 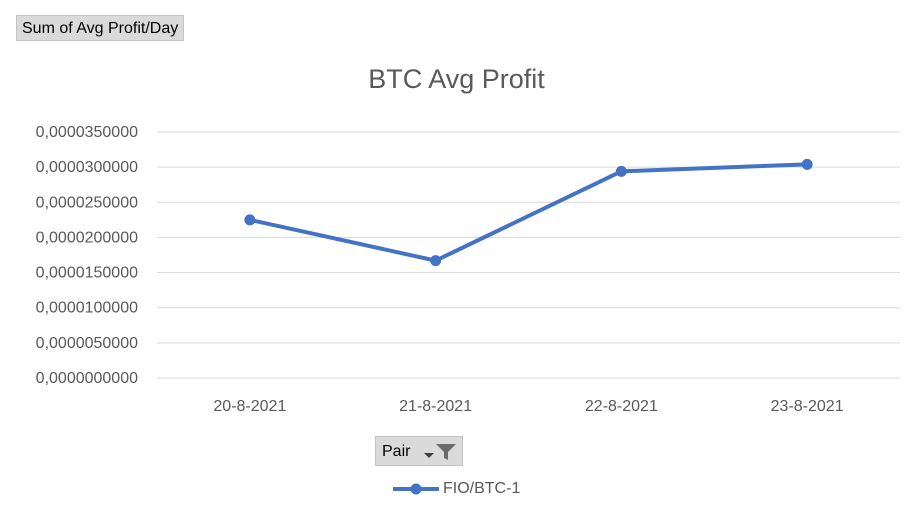 What do you see at coordinates (87, 167) in the screenshot?
I see `y-tick-label: 0,0000300000` at bounding box center [87, 167].